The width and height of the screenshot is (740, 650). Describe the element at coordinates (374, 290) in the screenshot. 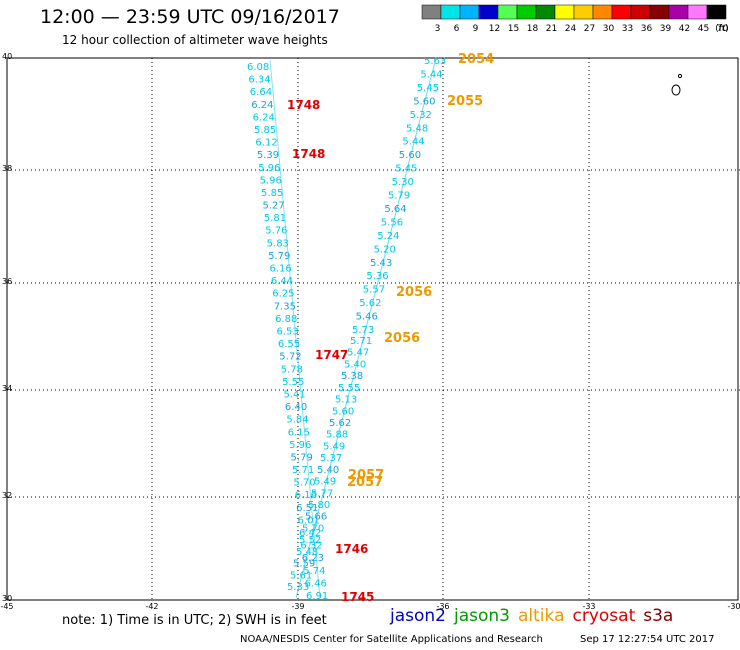

I see `swh-value: 5.57` at that location.